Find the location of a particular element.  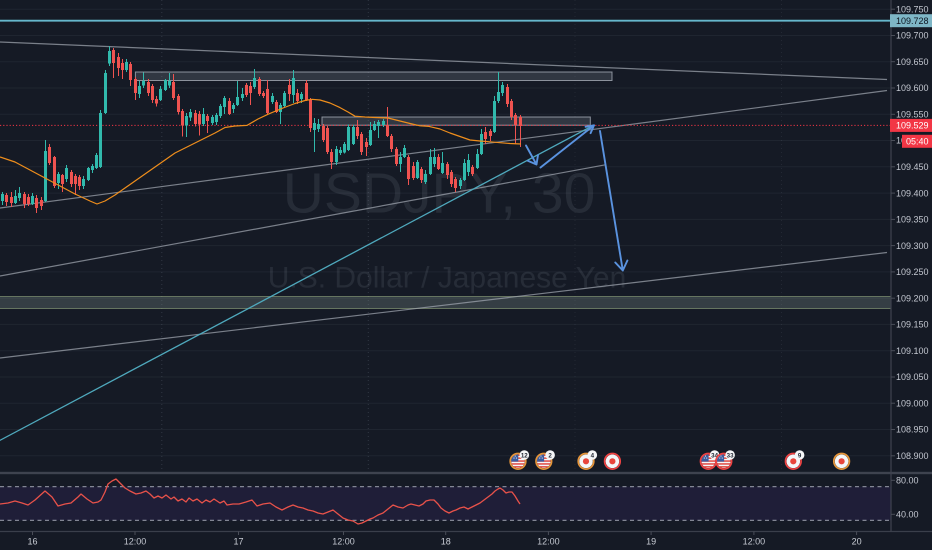

svg-text: 9 is located at coordinates (800, 455).